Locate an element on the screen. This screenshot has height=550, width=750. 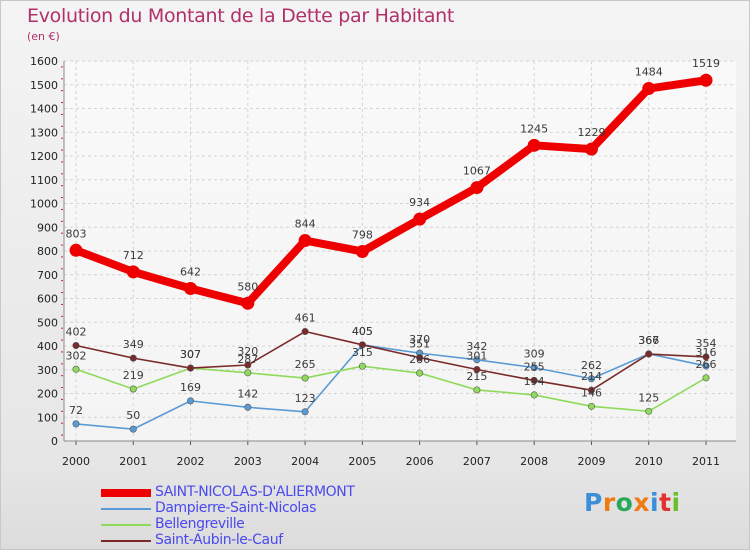
logo-letter: x is located at coordinates (641, 502).